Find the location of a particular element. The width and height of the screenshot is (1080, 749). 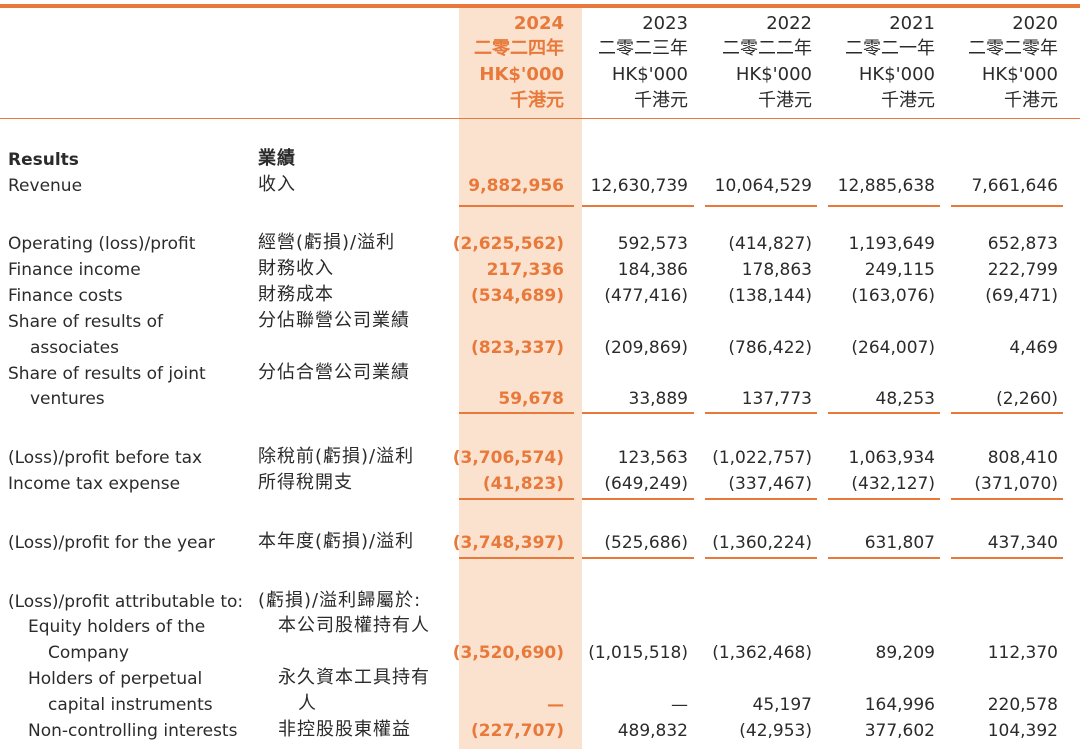

row-label: Share of results of is located at coordinates (85, 322).